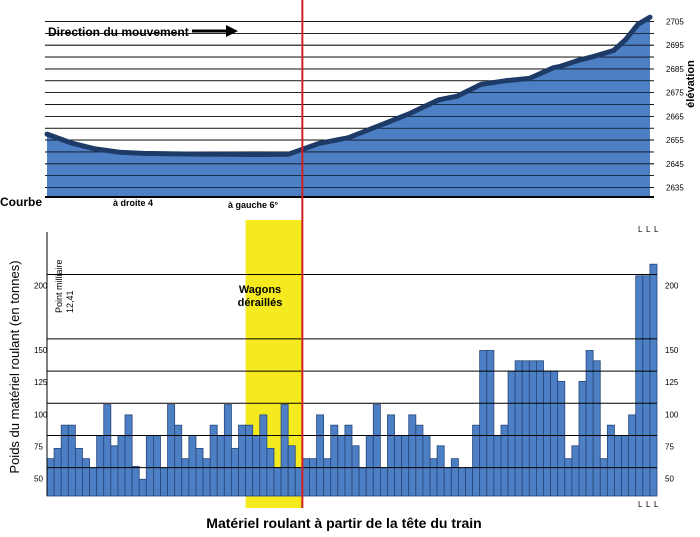 This screenshot has width=700, height=537. I want to click on weight-tick-label-left: 100, so click(41, 414).